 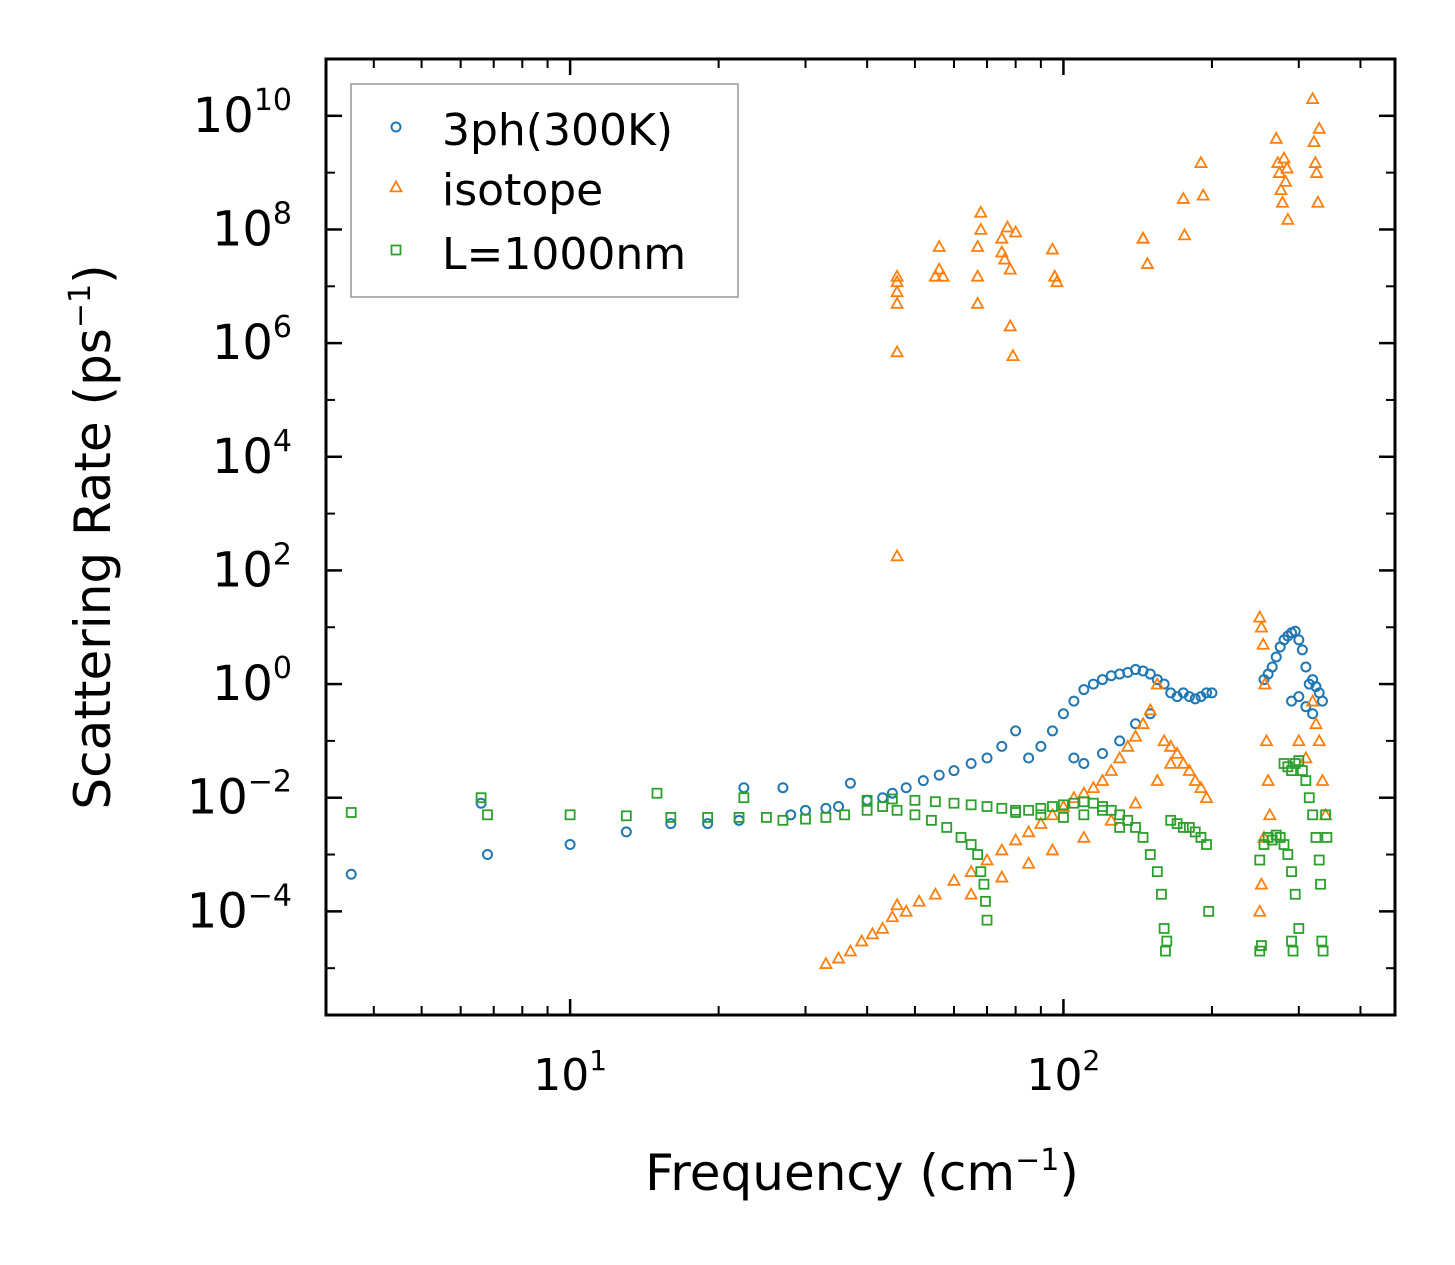 I want to click on y-tick-exponent: 4, so click(x=282, y=441).